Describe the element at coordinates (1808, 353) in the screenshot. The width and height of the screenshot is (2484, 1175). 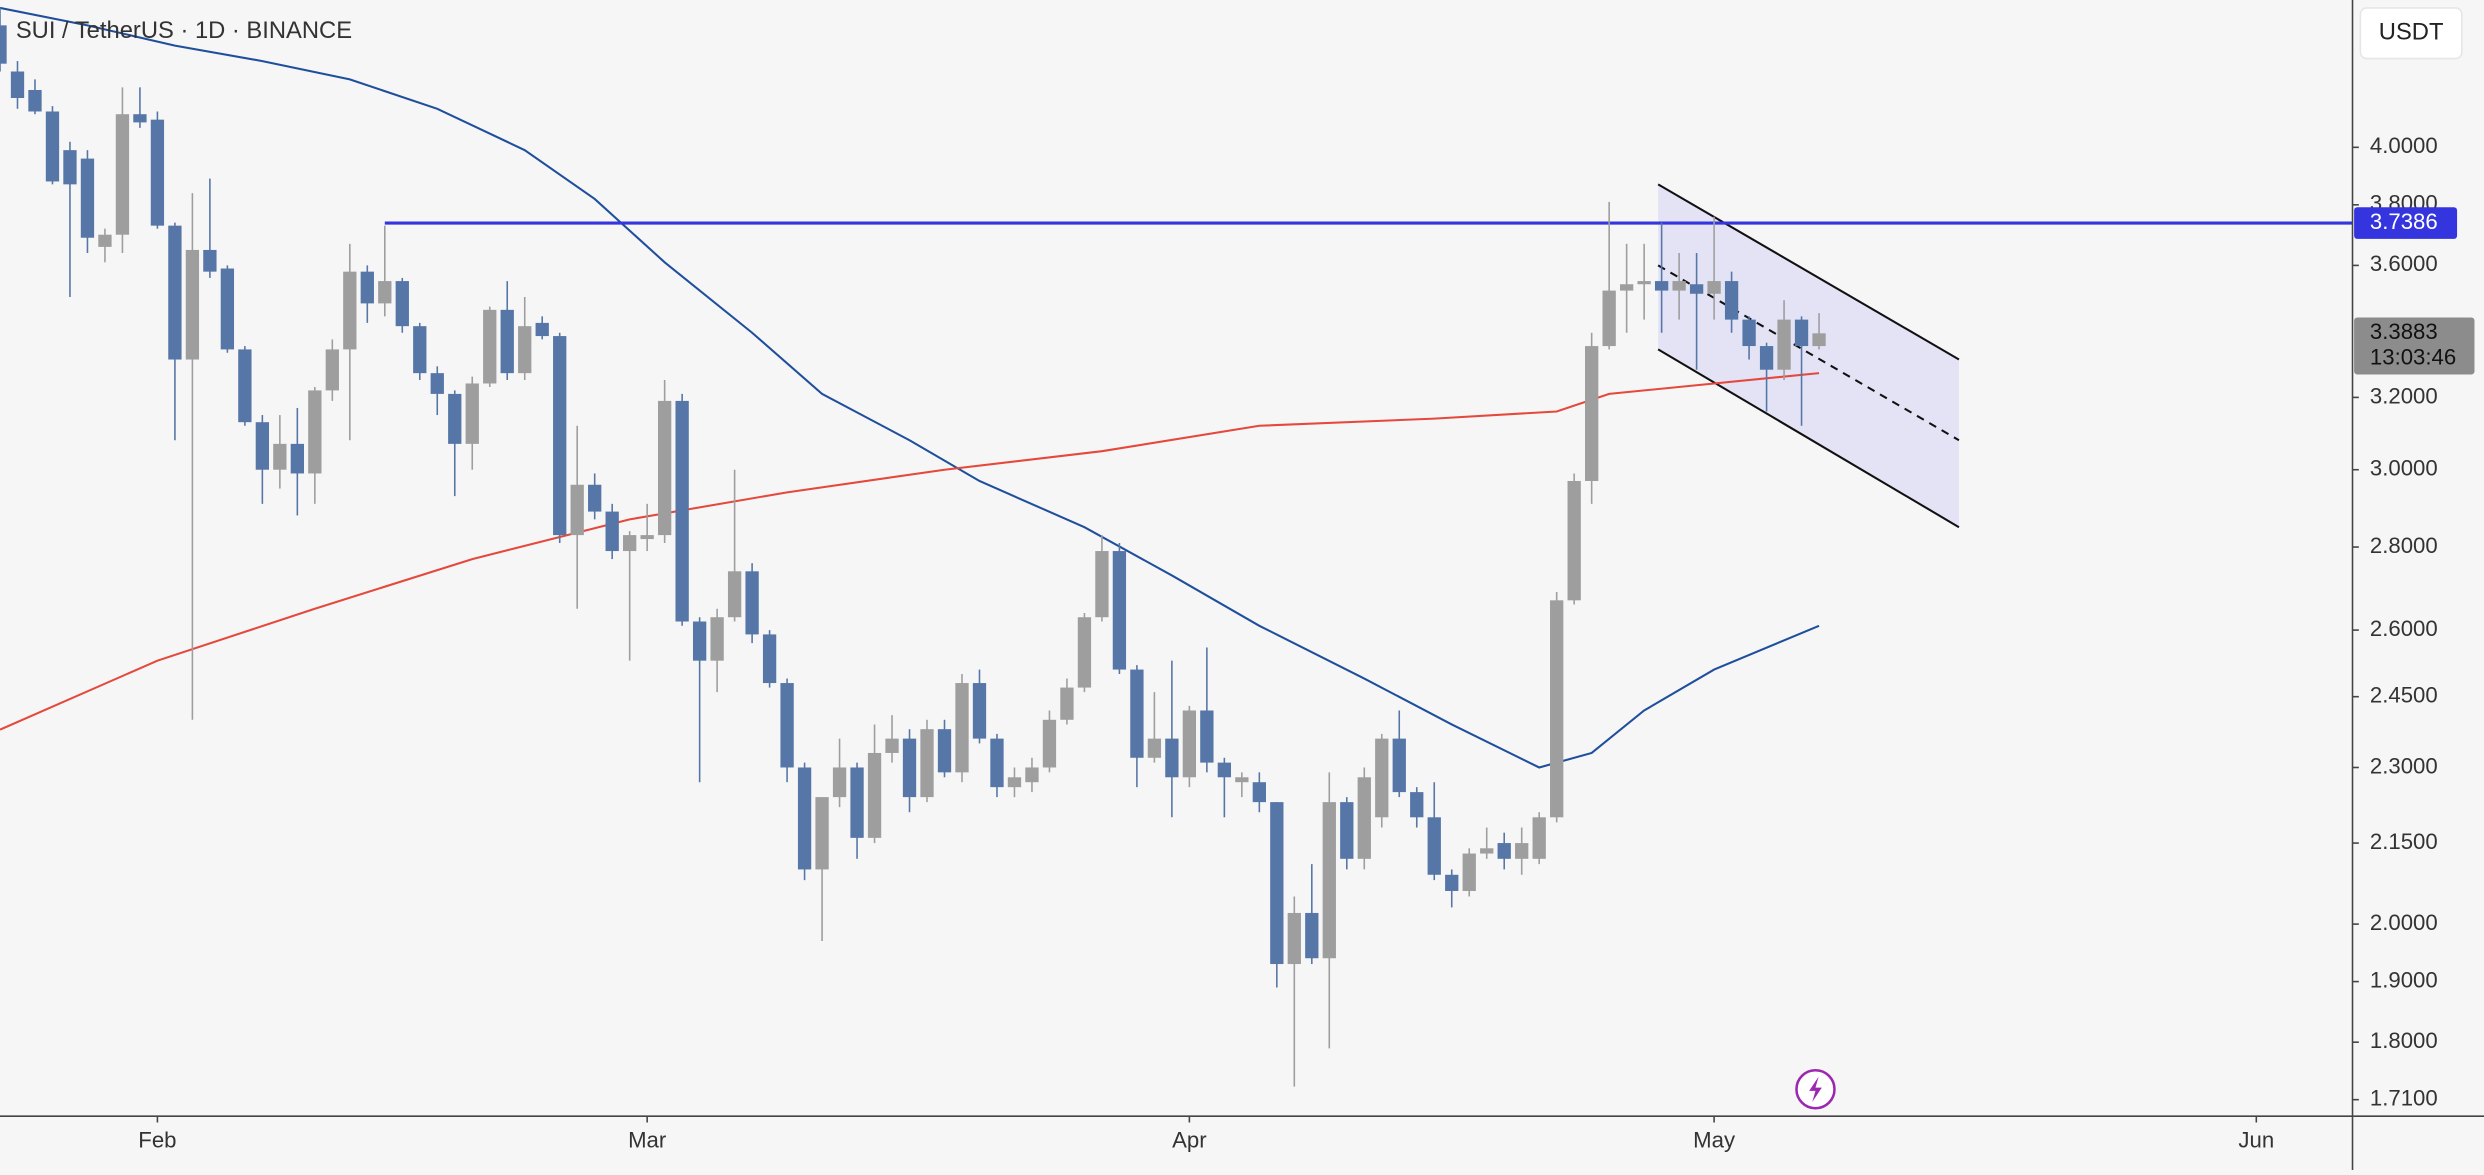
I see `channel-middle-line` at that location.